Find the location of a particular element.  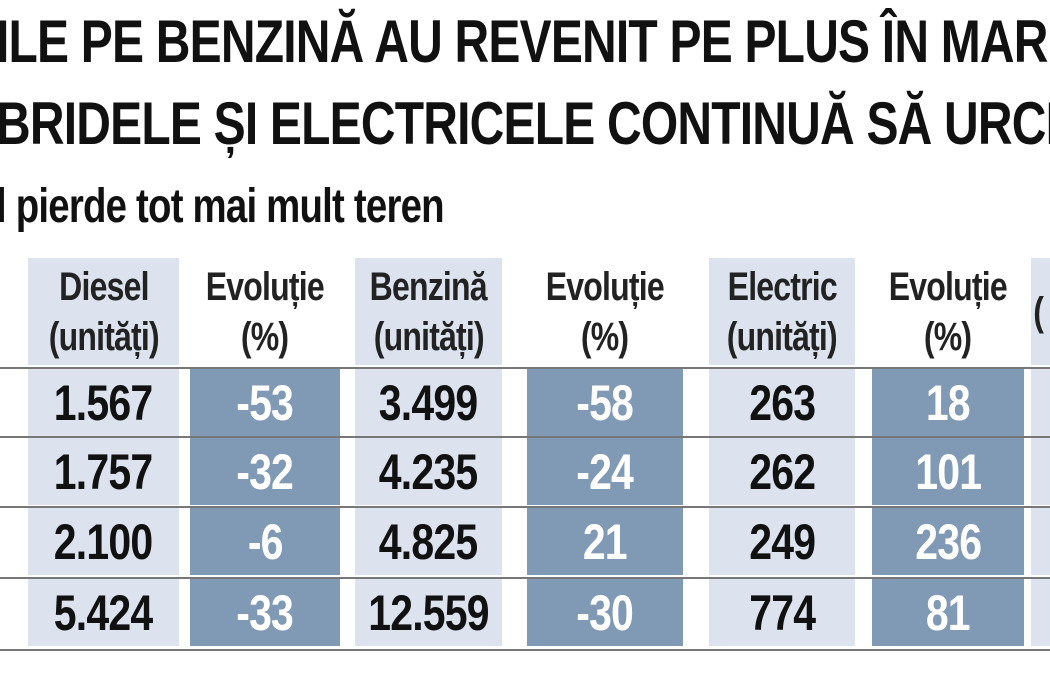

header-benzina: Benzină (unități) is located at coordinates (428, 312).